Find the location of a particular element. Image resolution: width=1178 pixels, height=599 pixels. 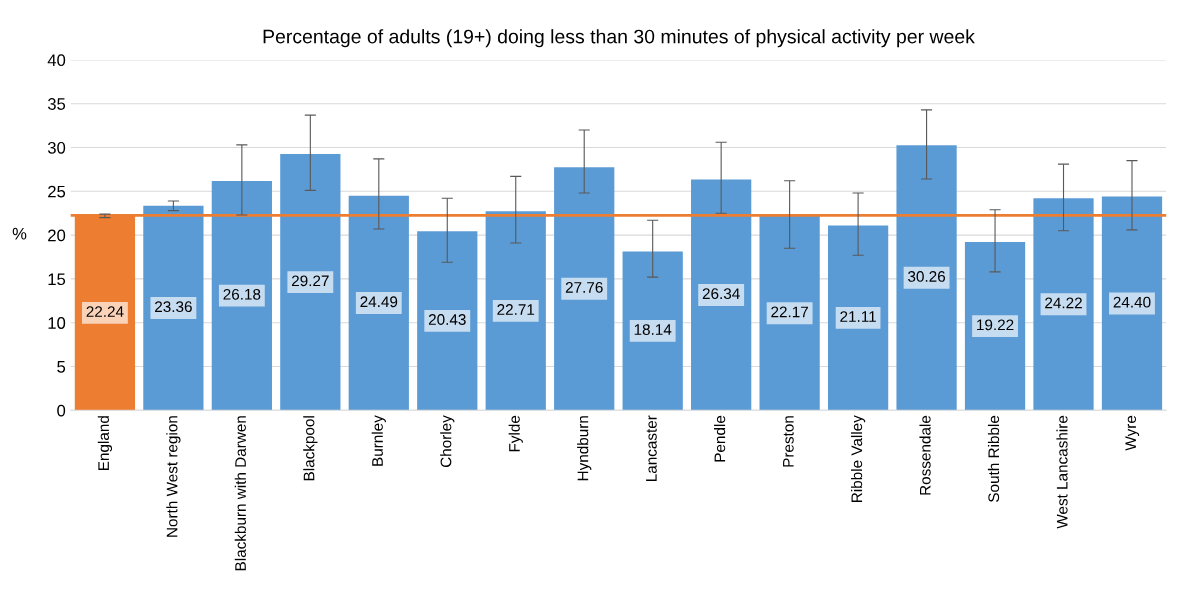

y-tick-label: 40 is located at coordinates (56, 60).